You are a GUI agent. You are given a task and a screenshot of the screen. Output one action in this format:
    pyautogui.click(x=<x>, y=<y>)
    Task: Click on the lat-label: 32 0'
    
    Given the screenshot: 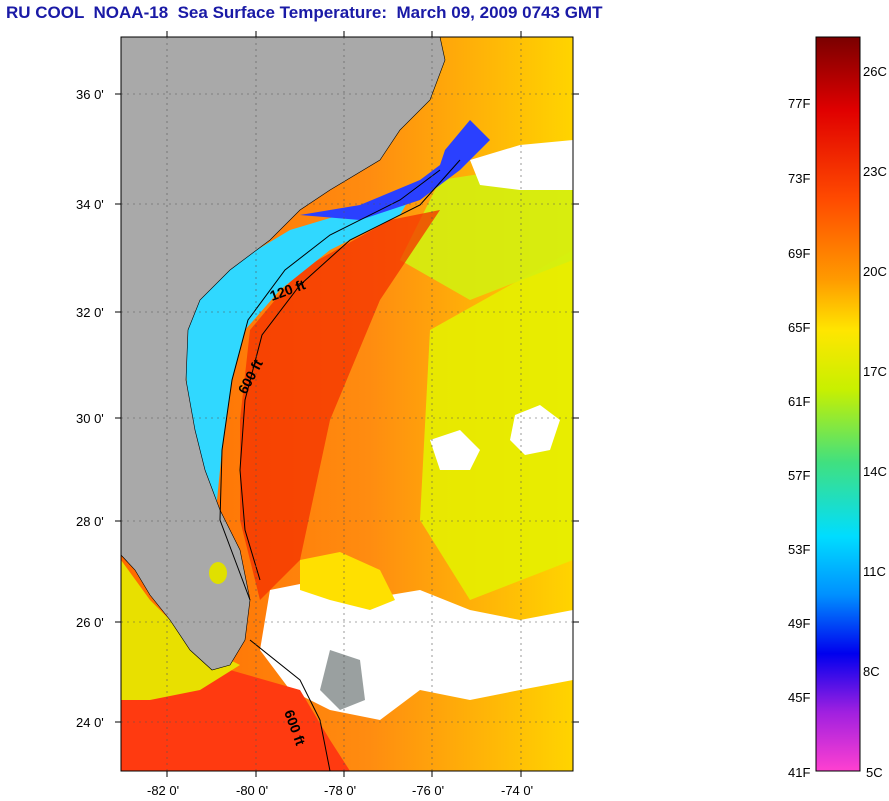 What is the action you would take?
    pyautogui.click(x=90, y=312)
    